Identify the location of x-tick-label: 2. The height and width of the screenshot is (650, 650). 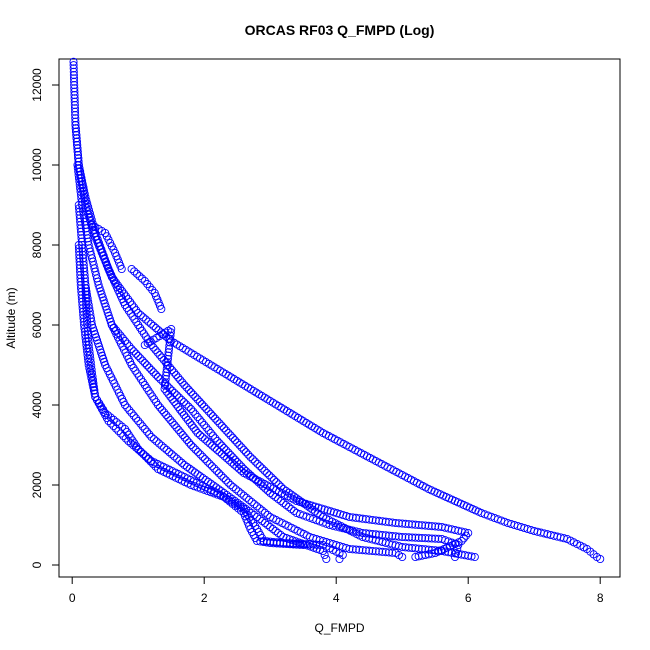
(204, 598).